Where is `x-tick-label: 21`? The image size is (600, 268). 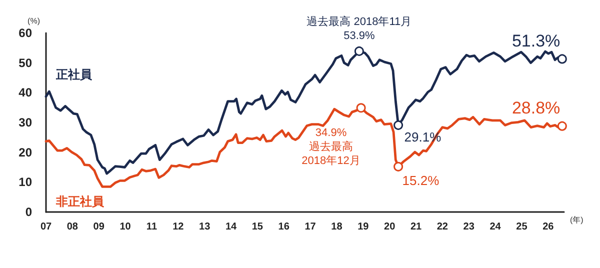
x-tick-label: 21 is located at coordinates (416, 227).